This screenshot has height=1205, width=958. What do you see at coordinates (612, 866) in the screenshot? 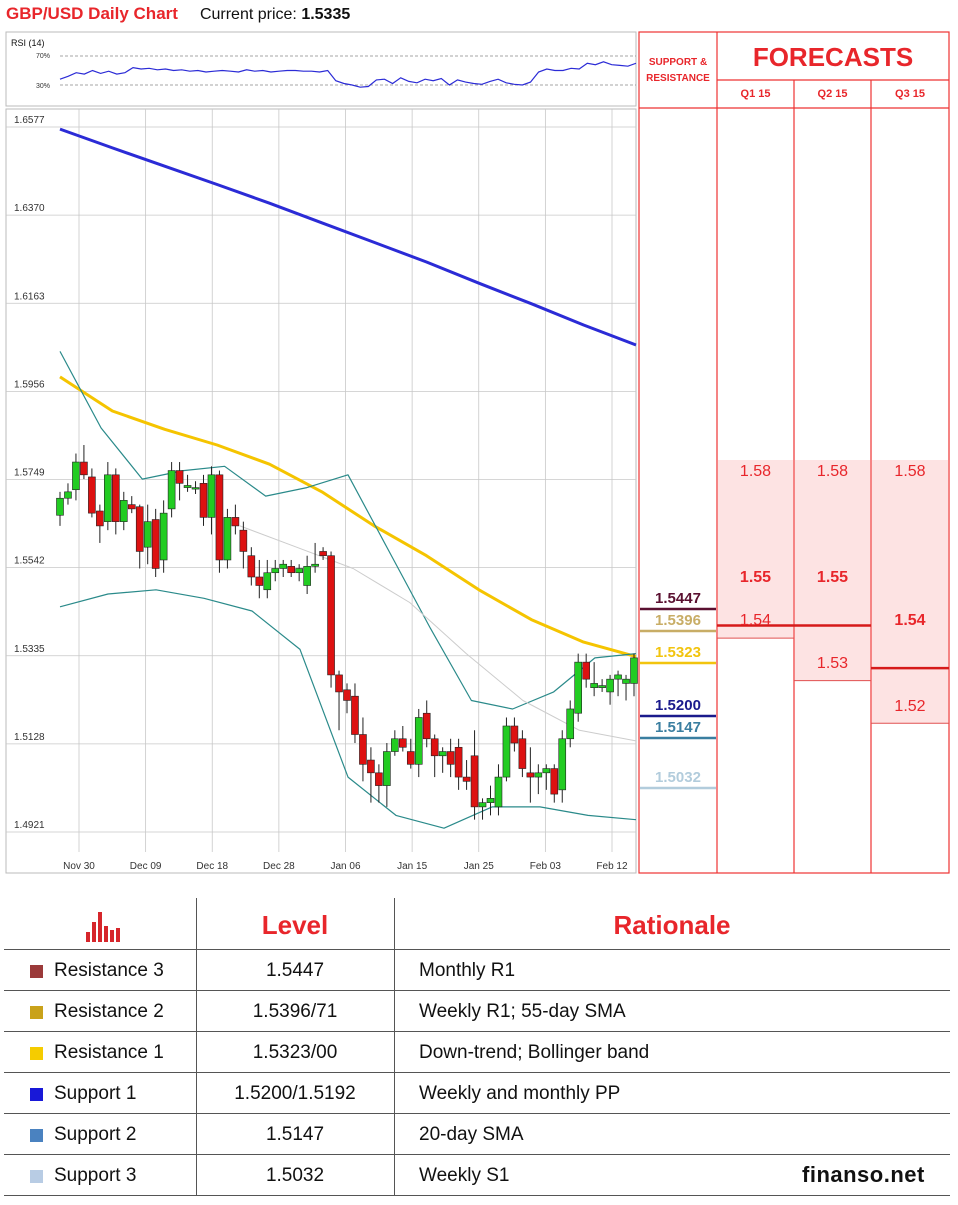
I see `x-tick-label: Feb 12` at bounding box center [612, 866].